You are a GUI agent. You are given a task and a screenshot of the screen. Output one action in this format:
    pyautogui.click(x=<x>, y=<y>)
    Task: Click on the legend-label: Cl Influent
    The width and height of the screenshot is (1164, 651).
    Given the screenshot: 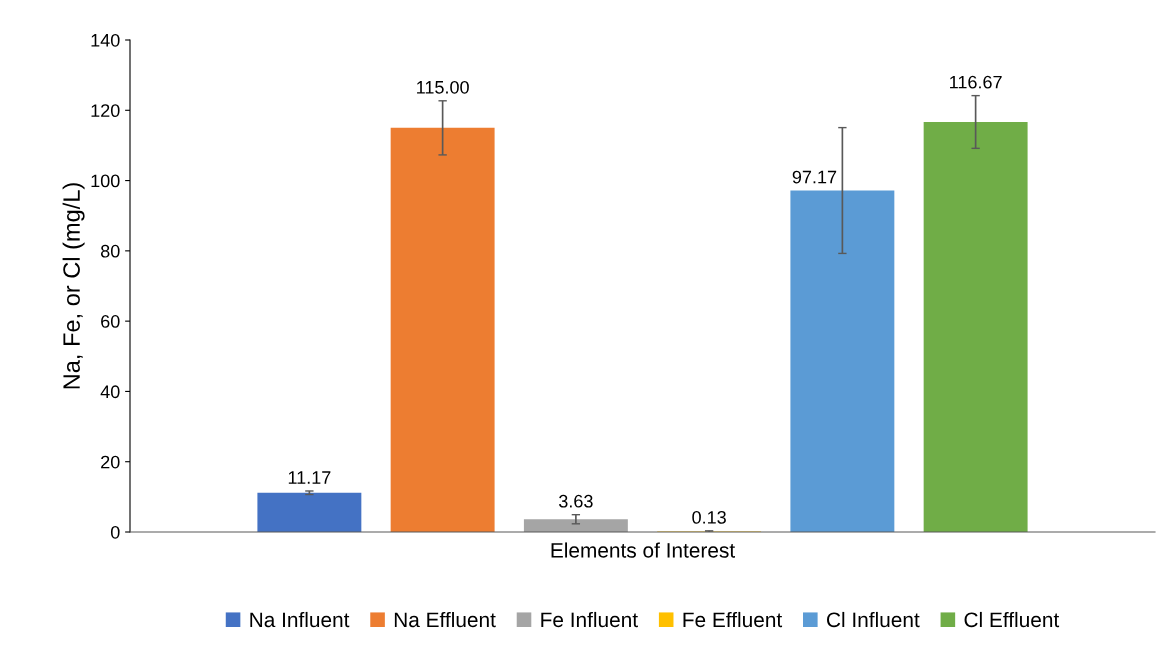 What is the action you would take?
    pyautogui.click(x=873, y=619)
    